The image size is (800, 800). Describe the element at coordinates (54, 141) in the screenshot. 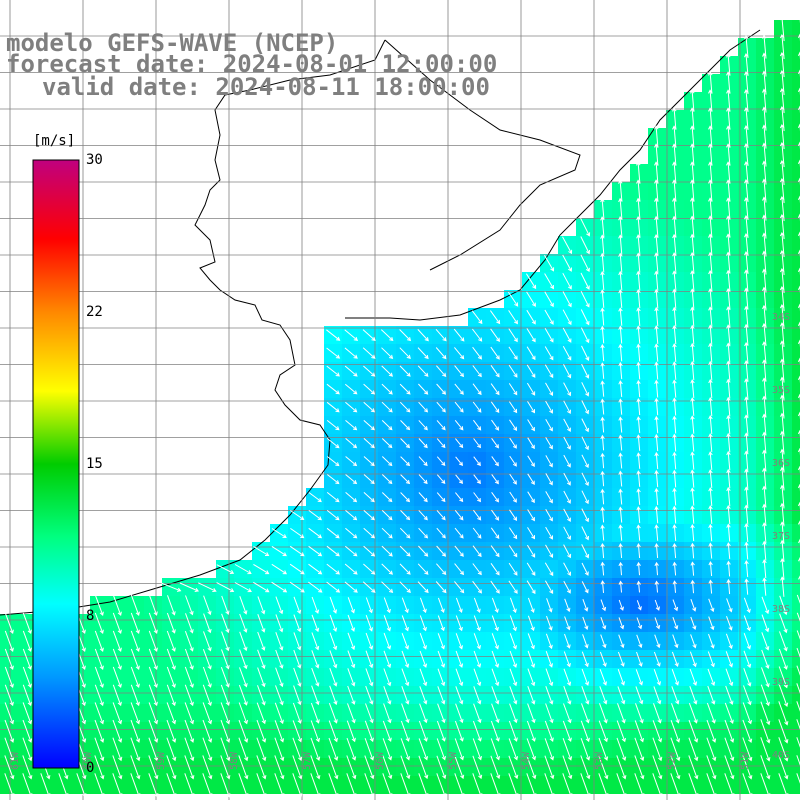

I see `colorbar-unit: [m/s]` at that location.